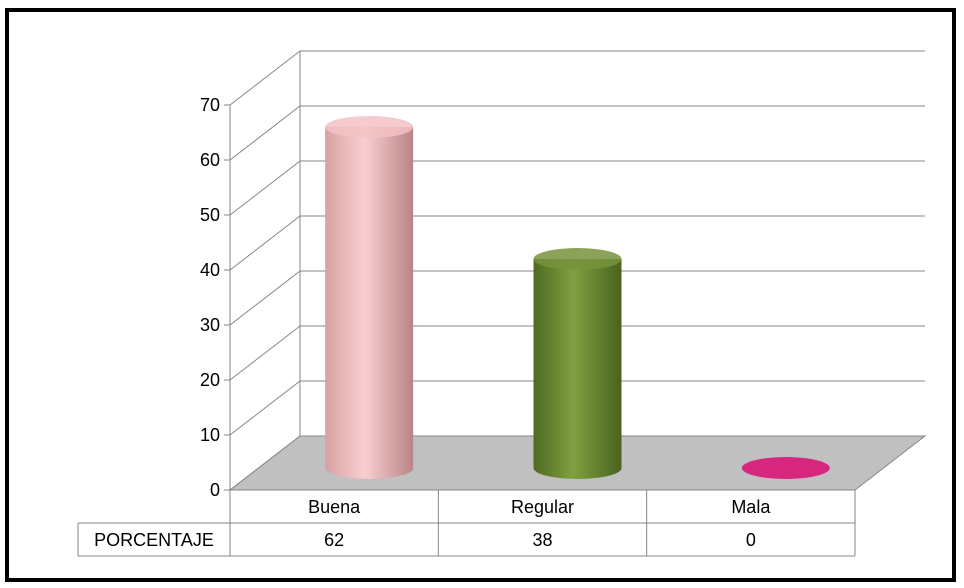 This screenshot has width=964, height=588. Describe the element at coordinates (210, 160) in the screenshot. I see `y-tick-label: 60` at that location.